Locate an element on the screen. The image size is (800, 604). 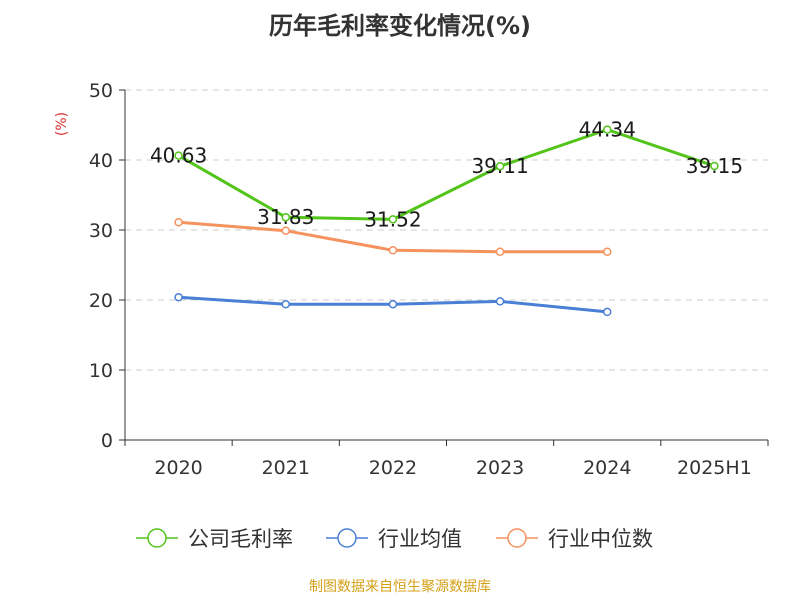
legend-label: 公司毛利率 is located at coordinates (240, 539).